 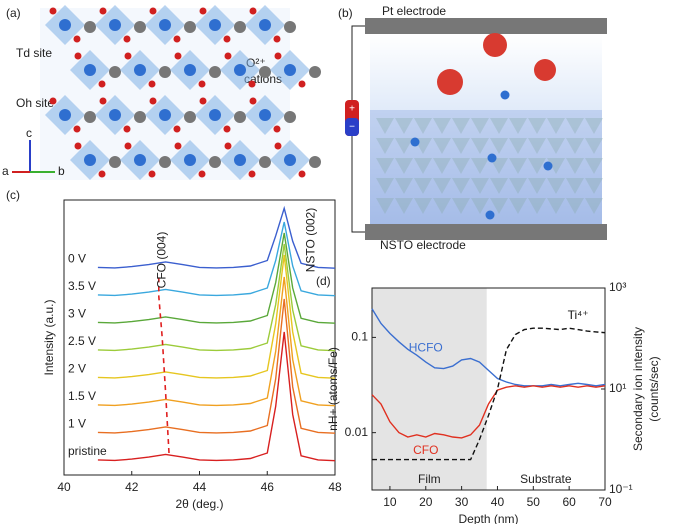 What do you see at coordinates (414, 11) in the screenshot?
I see `pt-label: Pt electrode` at bounding box center [414, 11].